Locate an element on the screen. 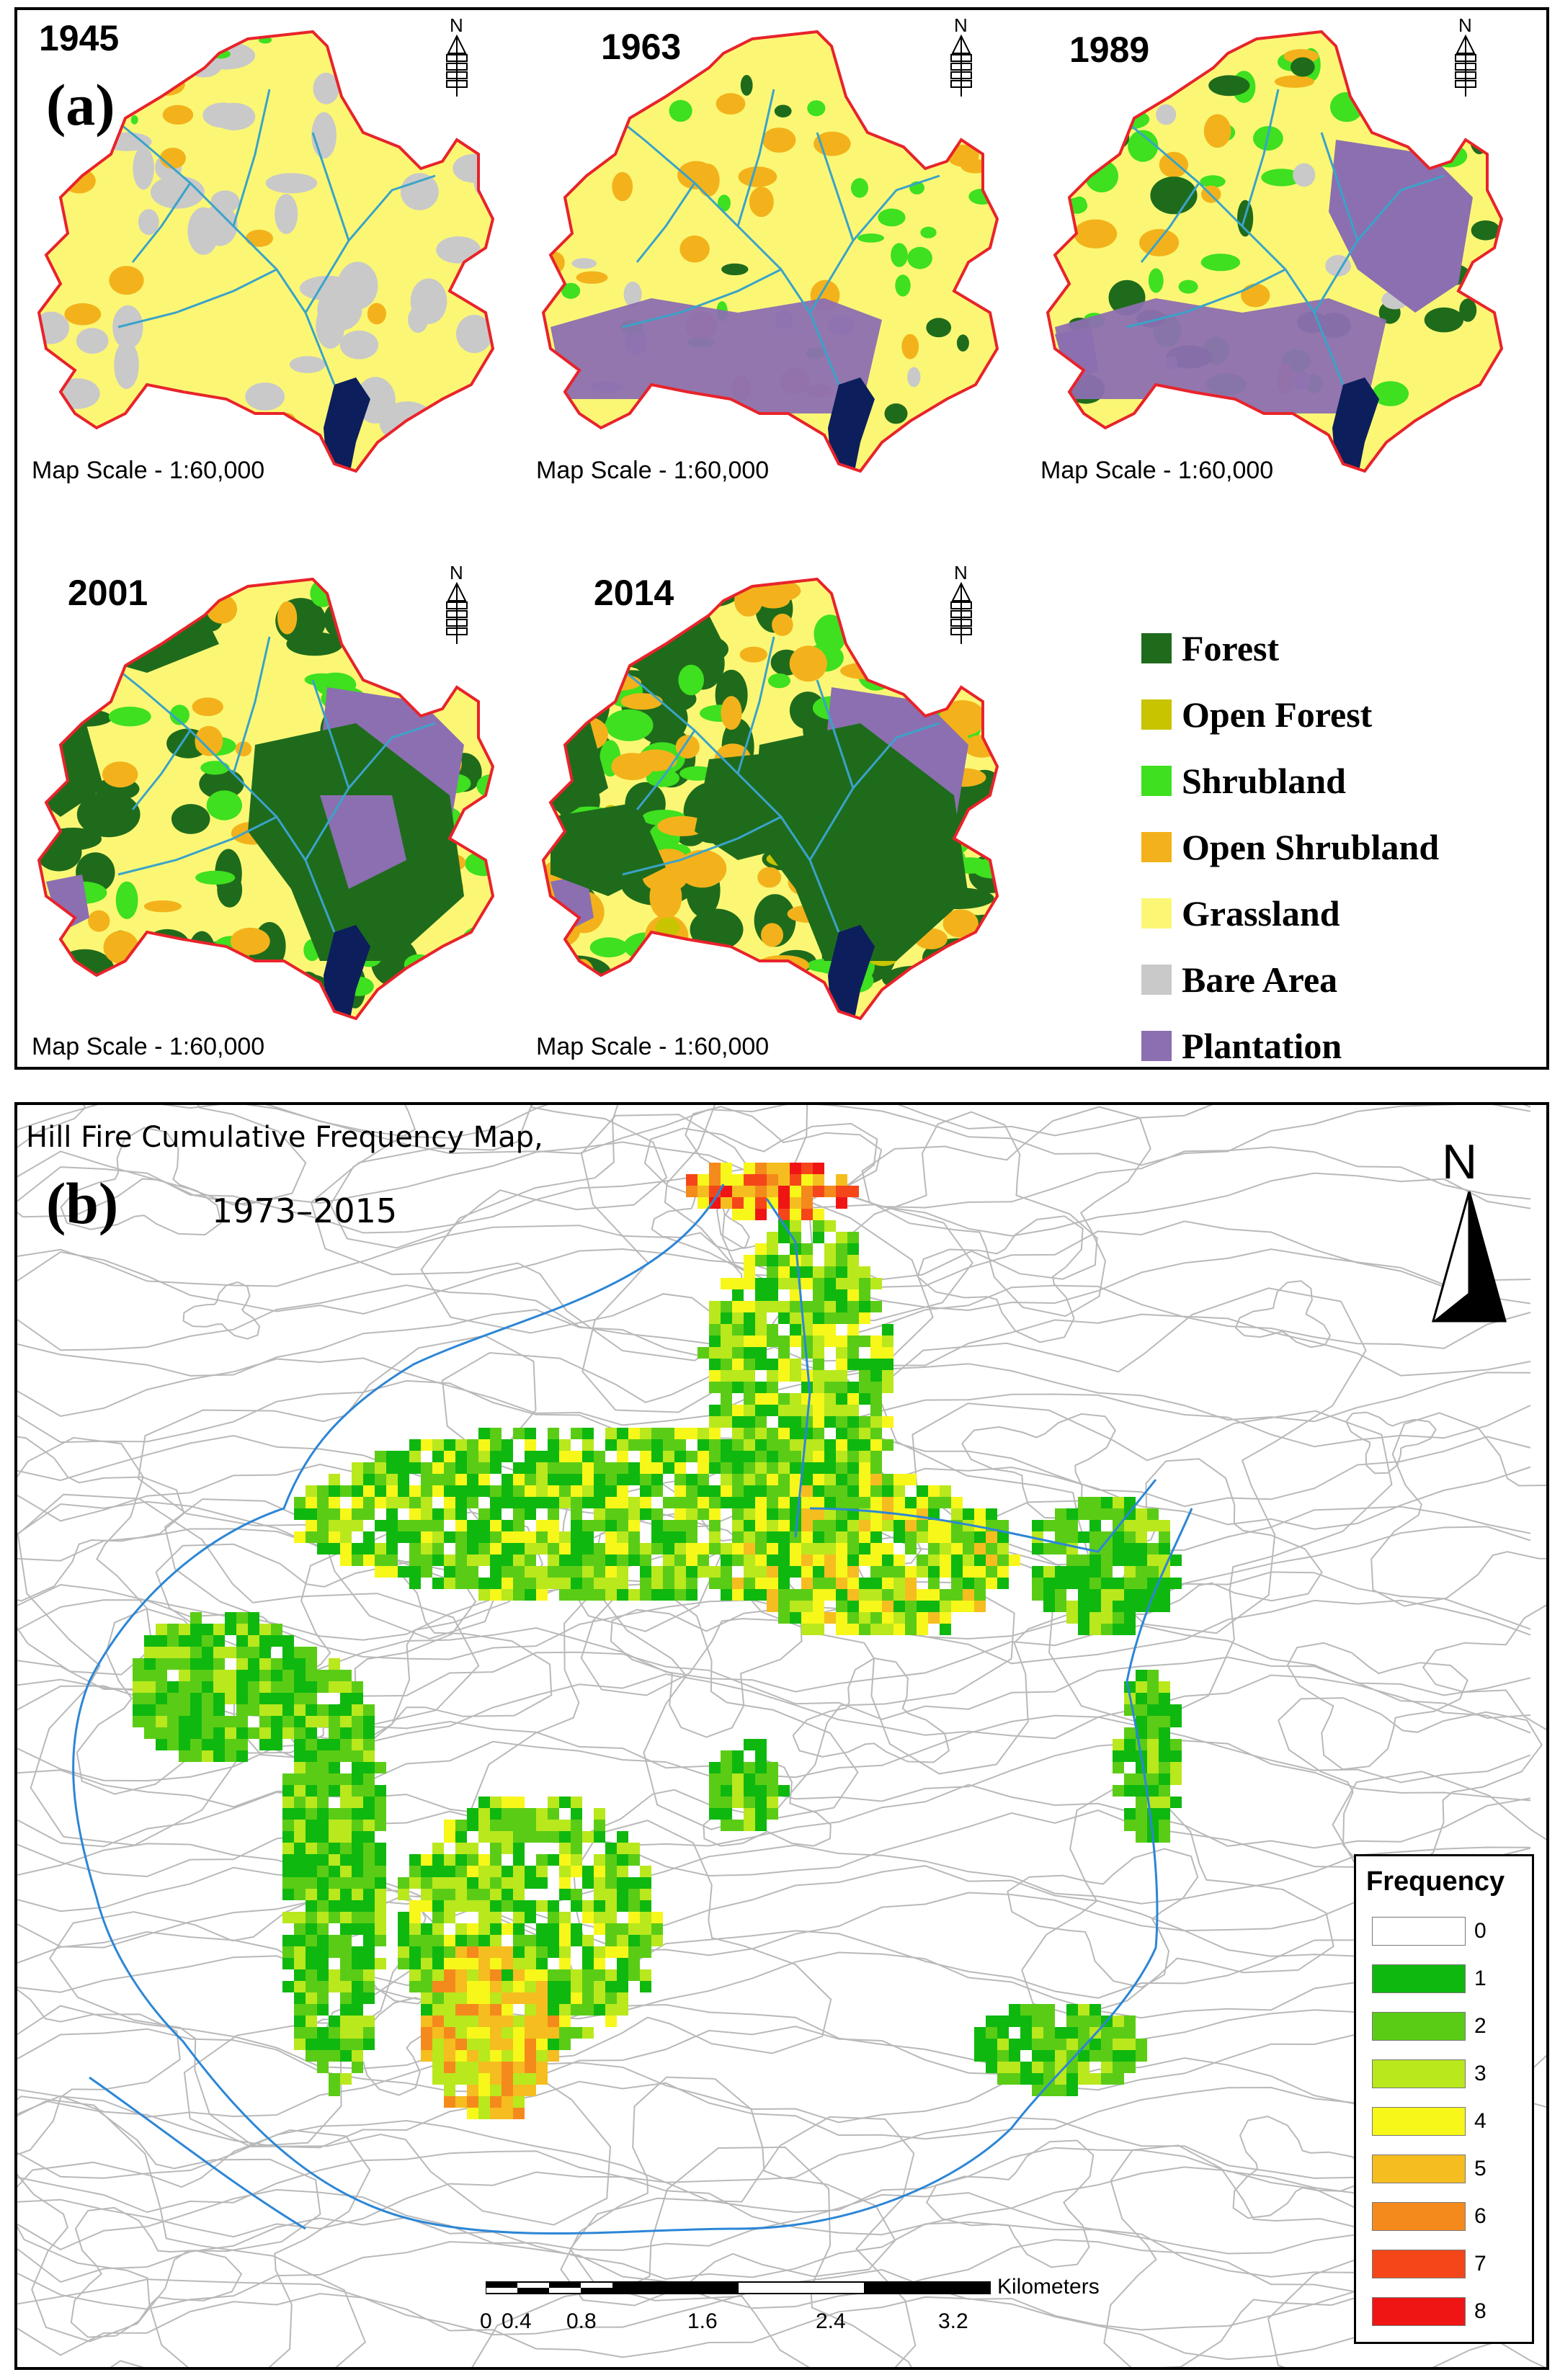 This screenshot has height=2380, width=1560. plantation-belt is located at coordinates (1220, 355).